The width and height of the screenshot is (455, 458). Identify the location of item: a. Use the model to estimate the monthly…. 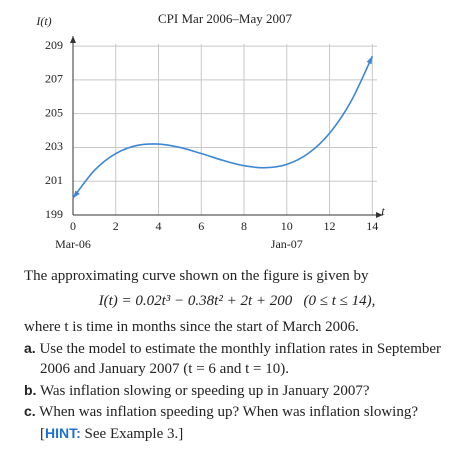
(237, 359).